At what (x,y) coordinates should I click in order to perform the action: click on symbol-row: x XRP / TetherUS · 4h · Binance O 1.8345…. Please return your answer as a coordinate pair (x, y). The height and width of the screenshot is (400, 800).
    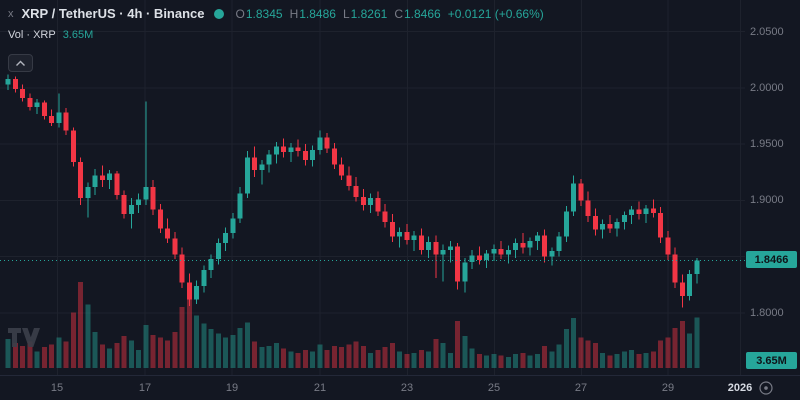
    Looking at the image, I should click on (276, 13).